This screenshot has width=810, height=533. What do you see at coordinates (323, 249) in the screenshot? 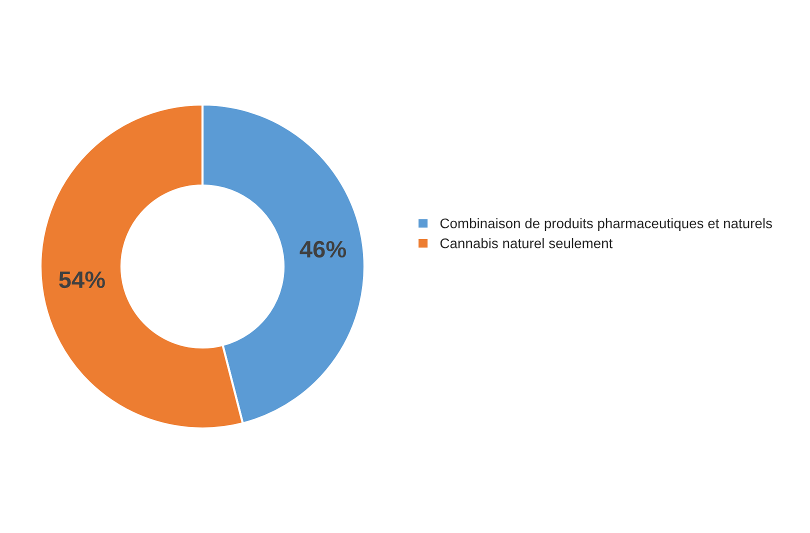
I see `data-label: 46%` at bounding box center [323, 249].